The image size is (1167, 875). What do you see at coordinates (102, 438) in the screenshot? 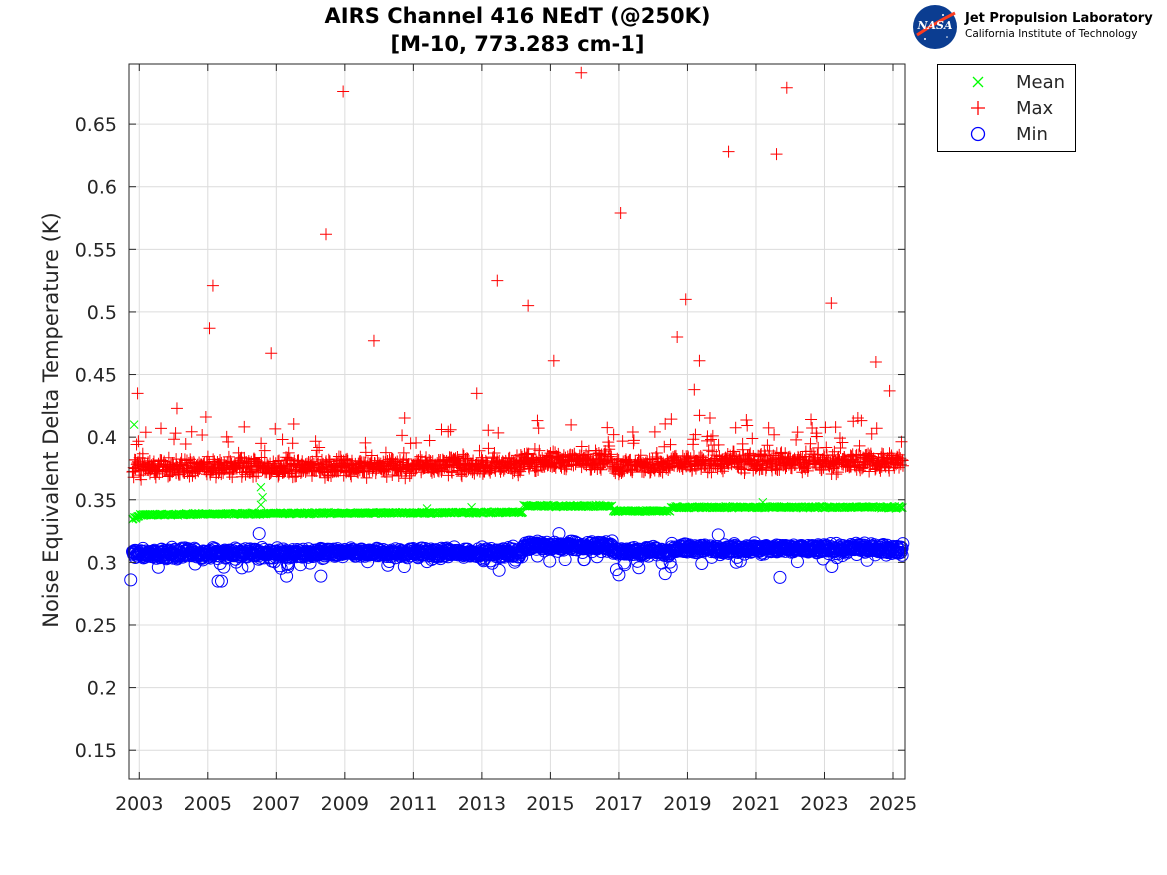
I see `y-tick-label: 0.4` at bounding box center [102, 438].